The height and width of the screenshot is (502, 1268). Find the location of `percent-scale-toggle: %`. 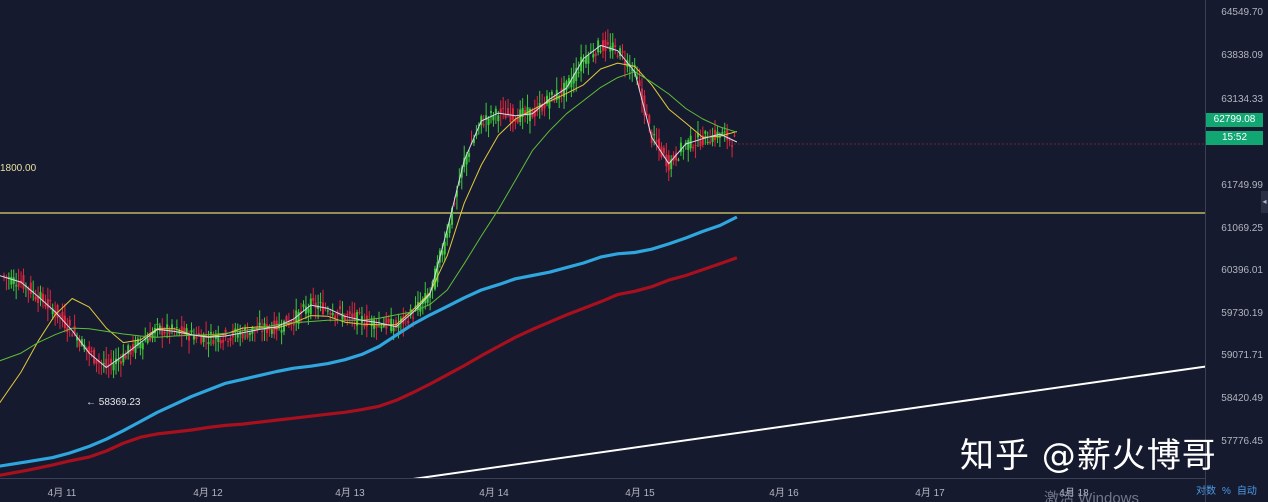

percent-scale-toggle: % is located at coordinates (1226, 491).